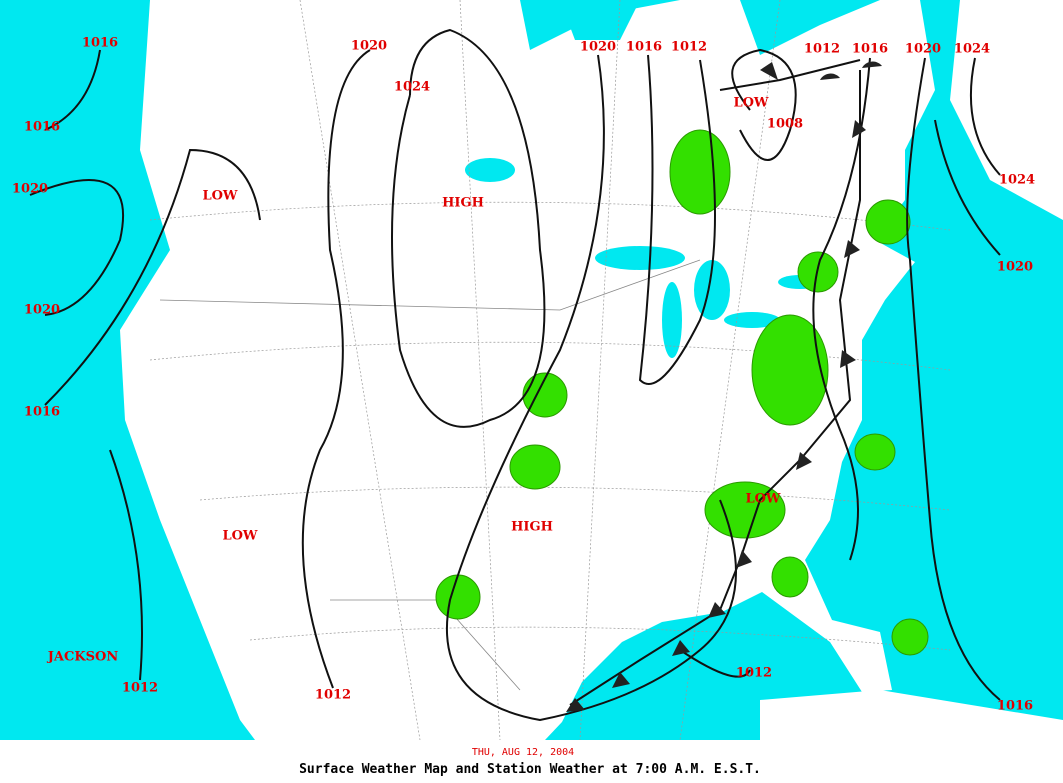 The height and width of the screenshot is (783, 1063). Describe the element at coordinates (911, 715) in the screenshot. I see `cuba` at that location.